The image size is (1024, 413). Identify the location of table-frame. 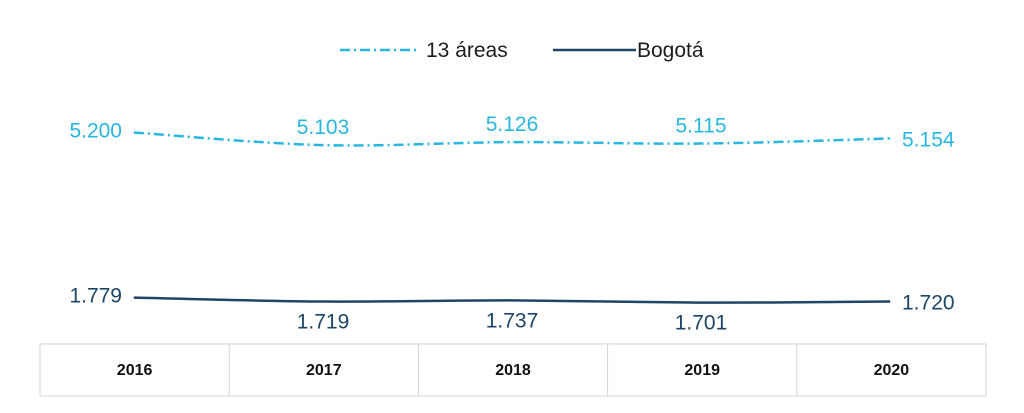
(513, 370).